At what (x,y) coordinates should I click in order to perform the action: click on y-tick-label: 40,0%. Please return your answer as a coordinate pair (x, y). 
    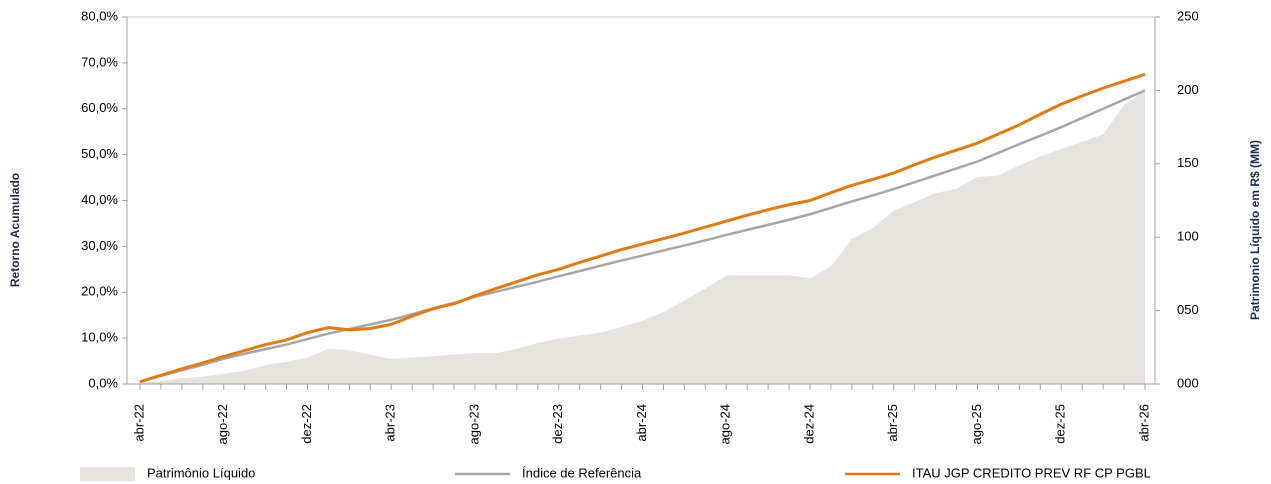
    Looking at the image, I should click on (99, 199).